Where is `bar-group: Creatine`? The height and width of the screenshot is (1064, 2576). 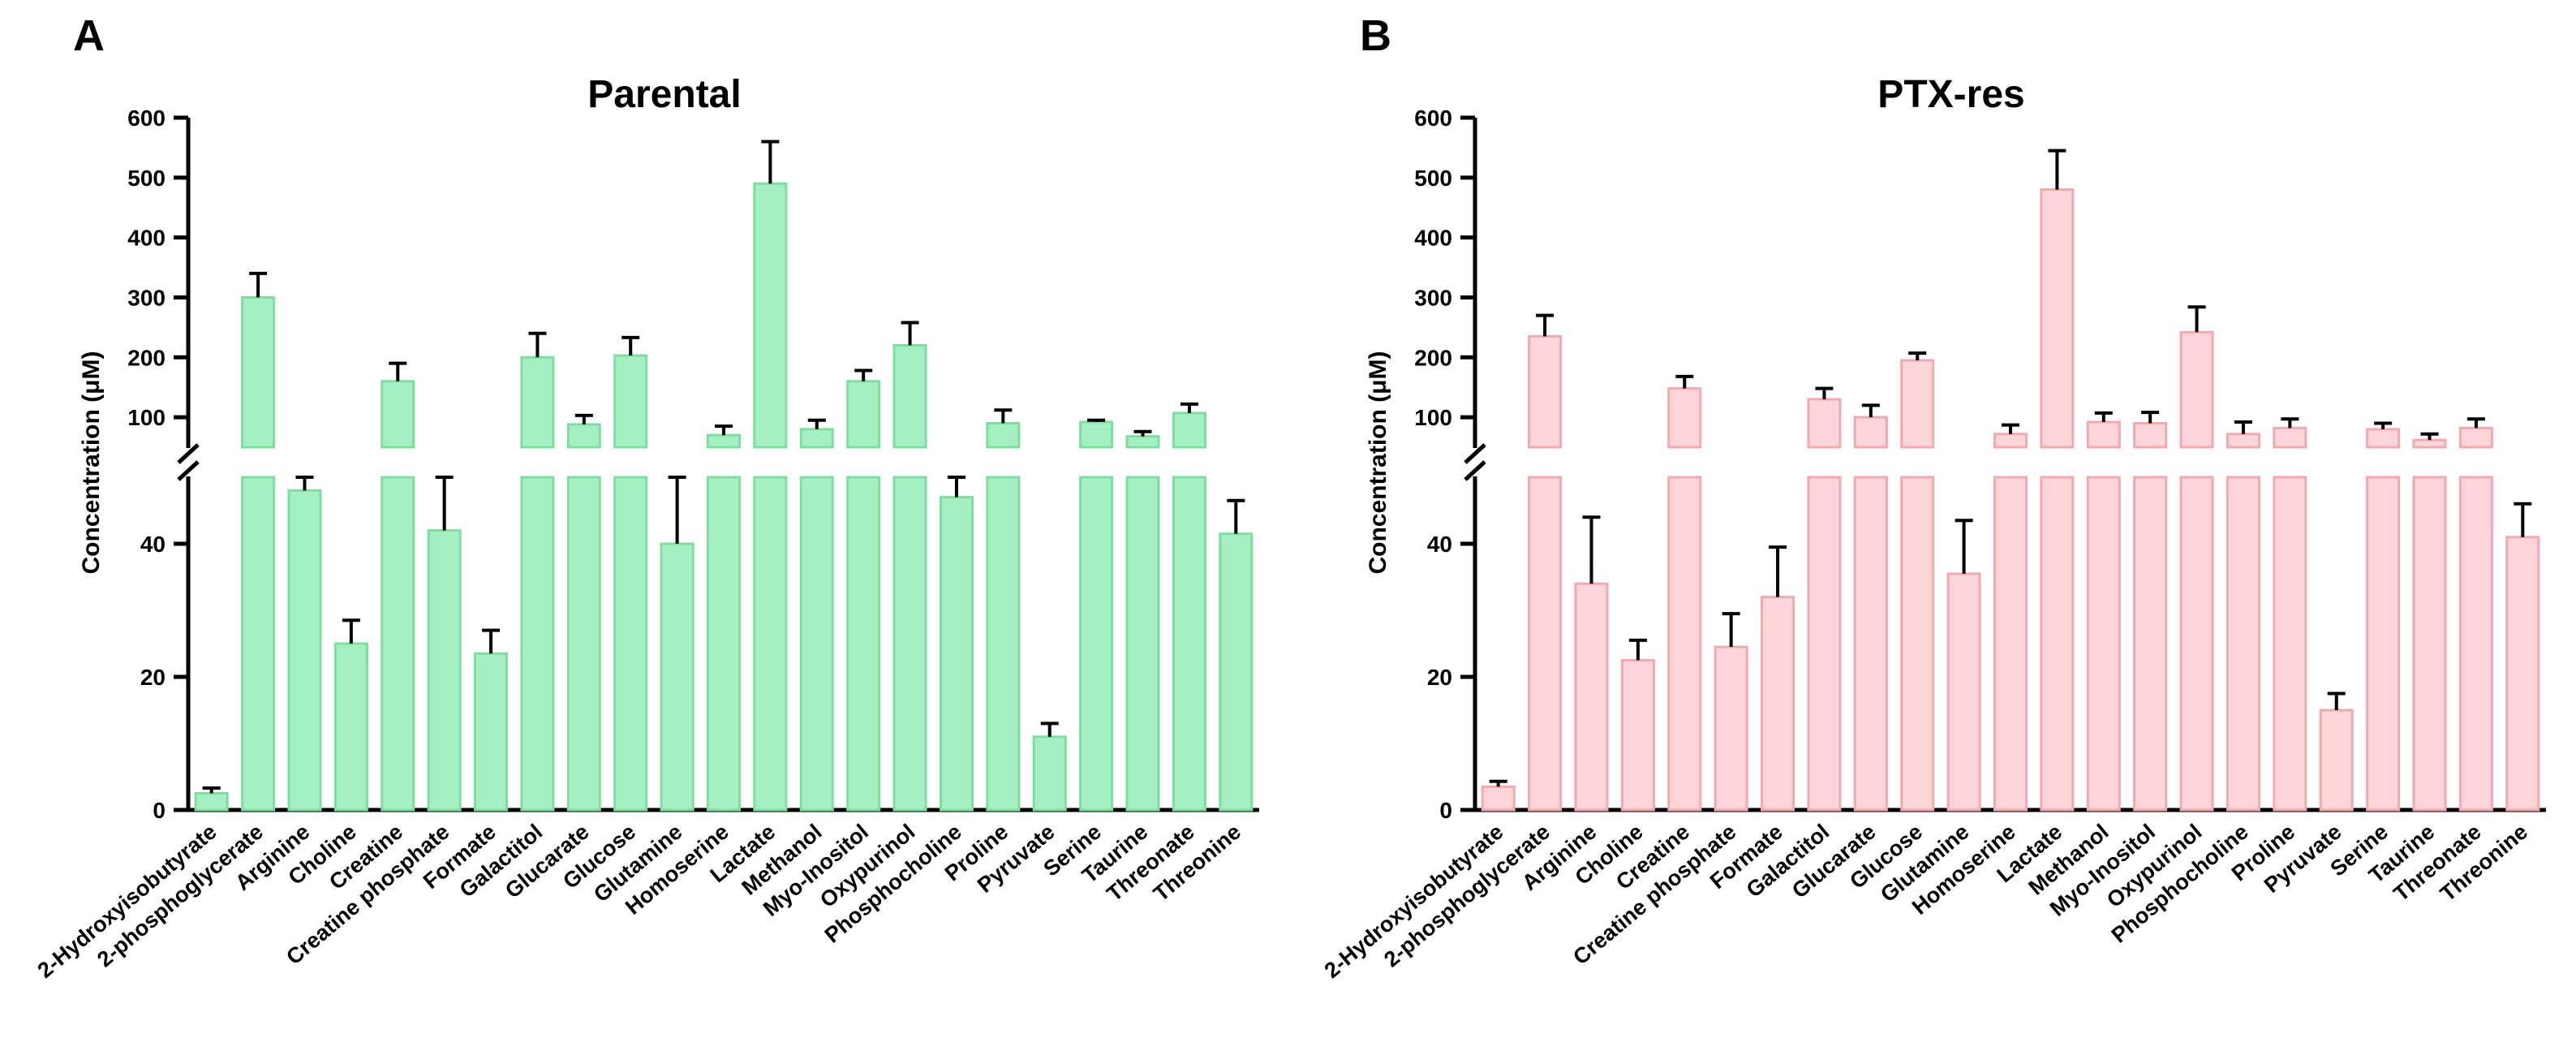 bar-group: Creatine is located at coordinates (370, 628).